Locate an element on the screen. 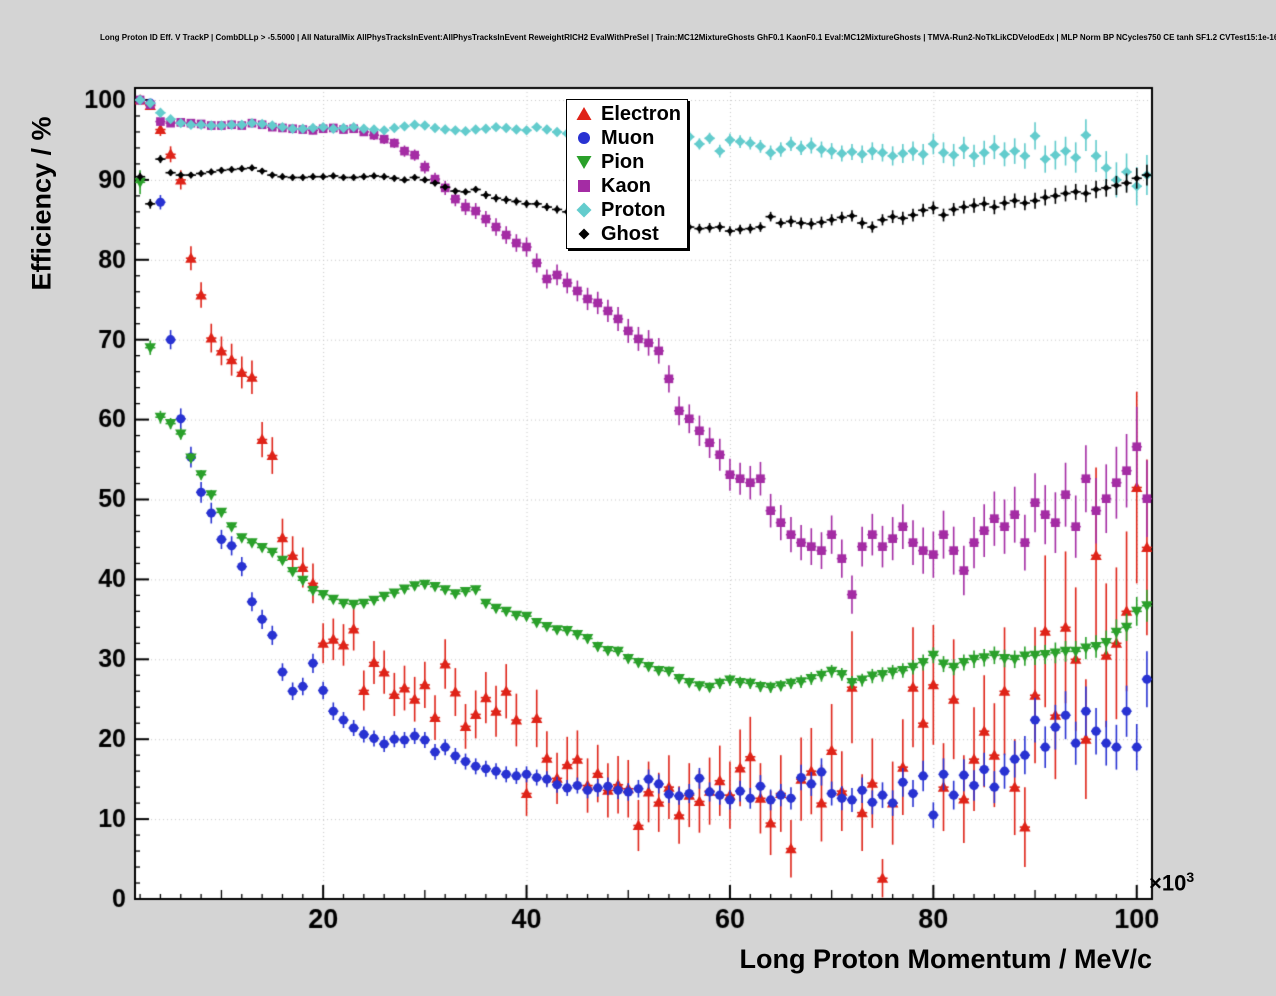  legend-item-ghost: Ghost is located at coordinates (627, 234).